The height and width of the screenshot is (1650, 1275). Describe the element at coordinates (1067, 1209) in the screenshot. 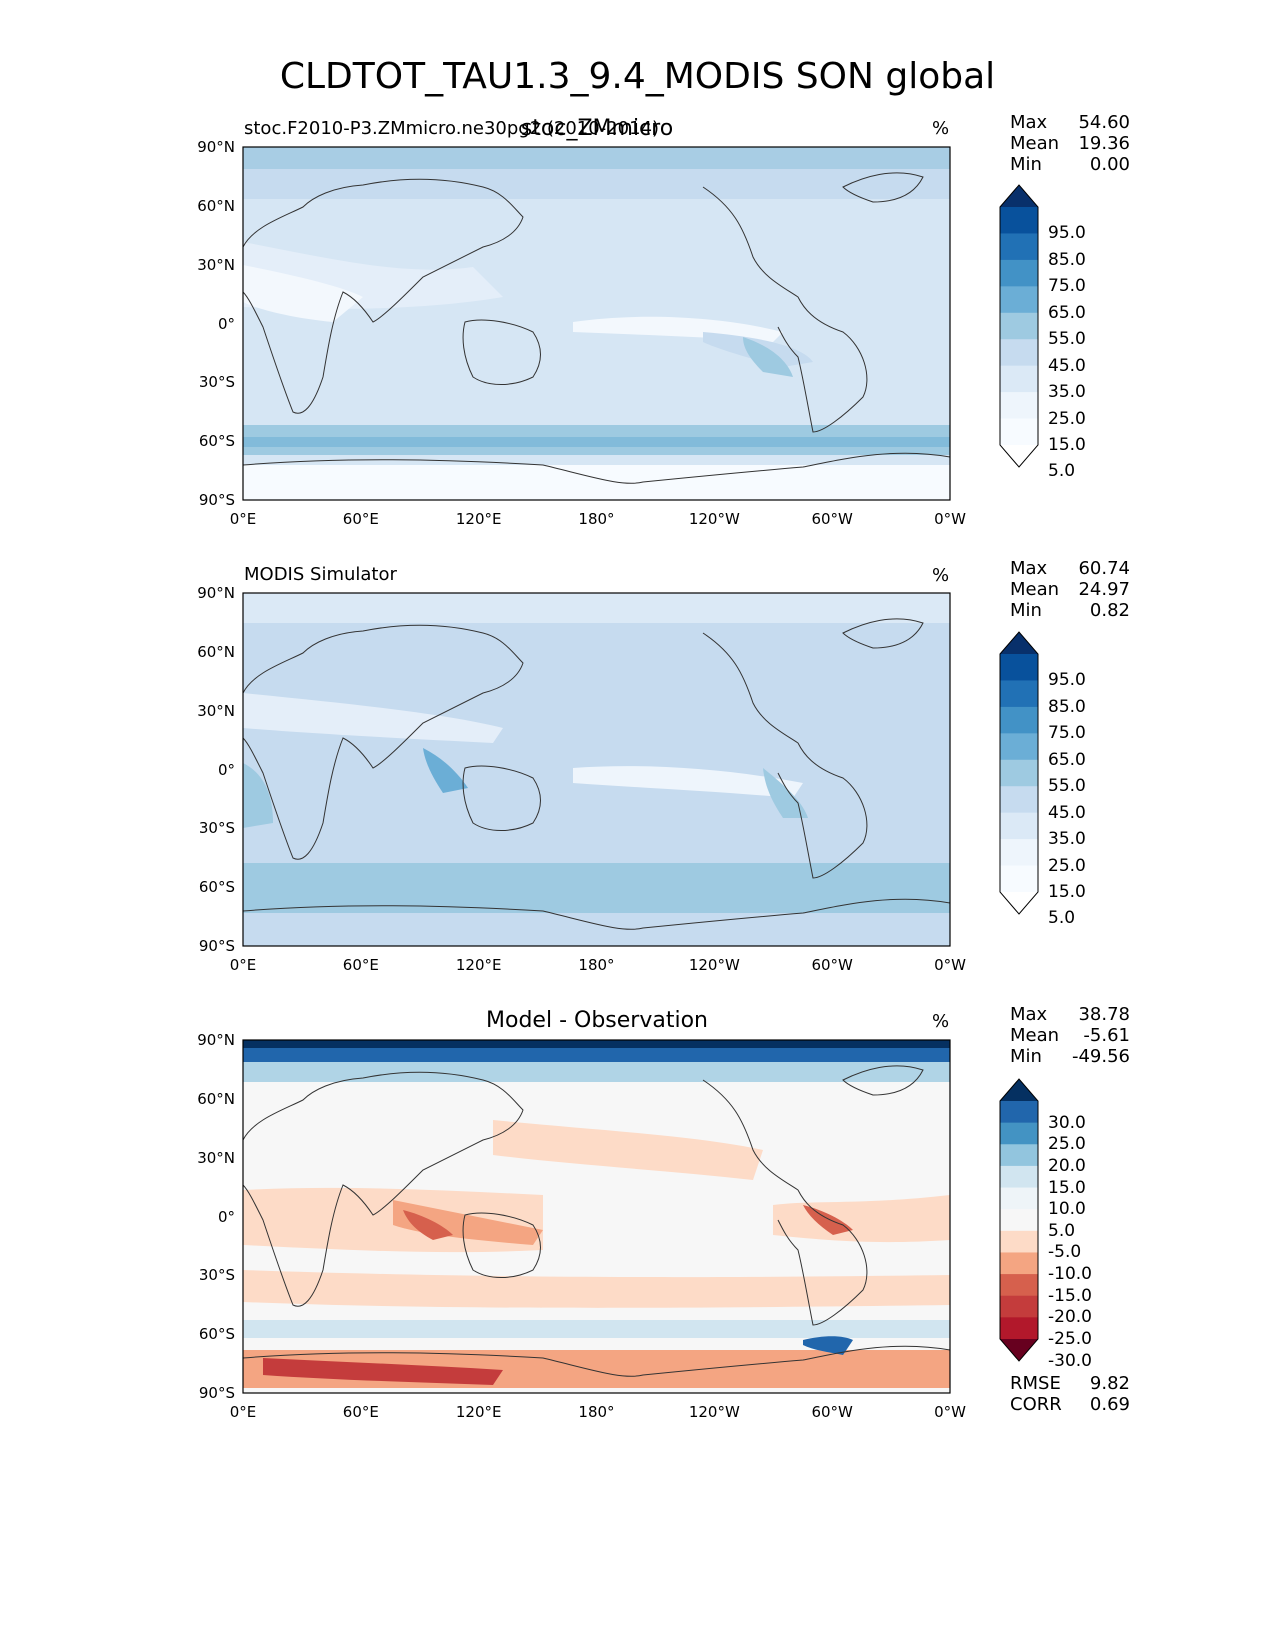

I see `colorbar-tick-label: 10.0` at that location.